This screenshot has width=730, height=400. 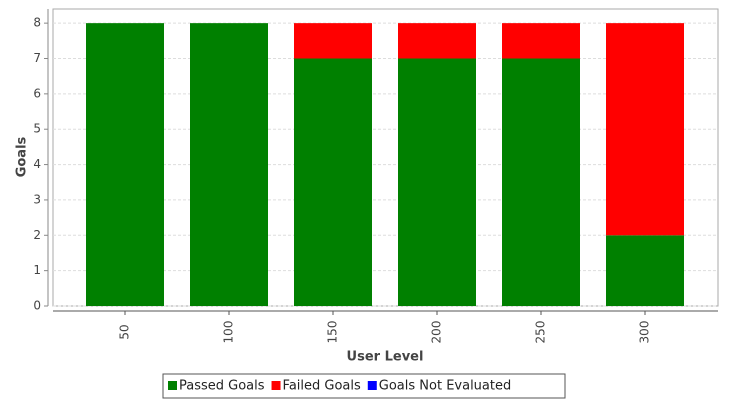 What do you see at coordinates (645, 332) in the screenshot?
I see `x-tick-label: 300` at bounding box center [645, 332].